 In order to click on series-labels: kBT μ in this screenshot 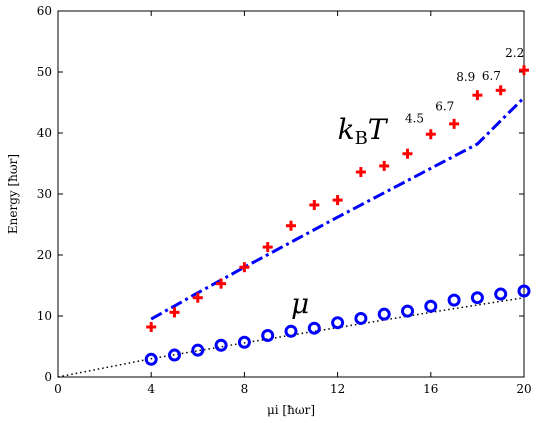, I will do `click(340, 216)`.